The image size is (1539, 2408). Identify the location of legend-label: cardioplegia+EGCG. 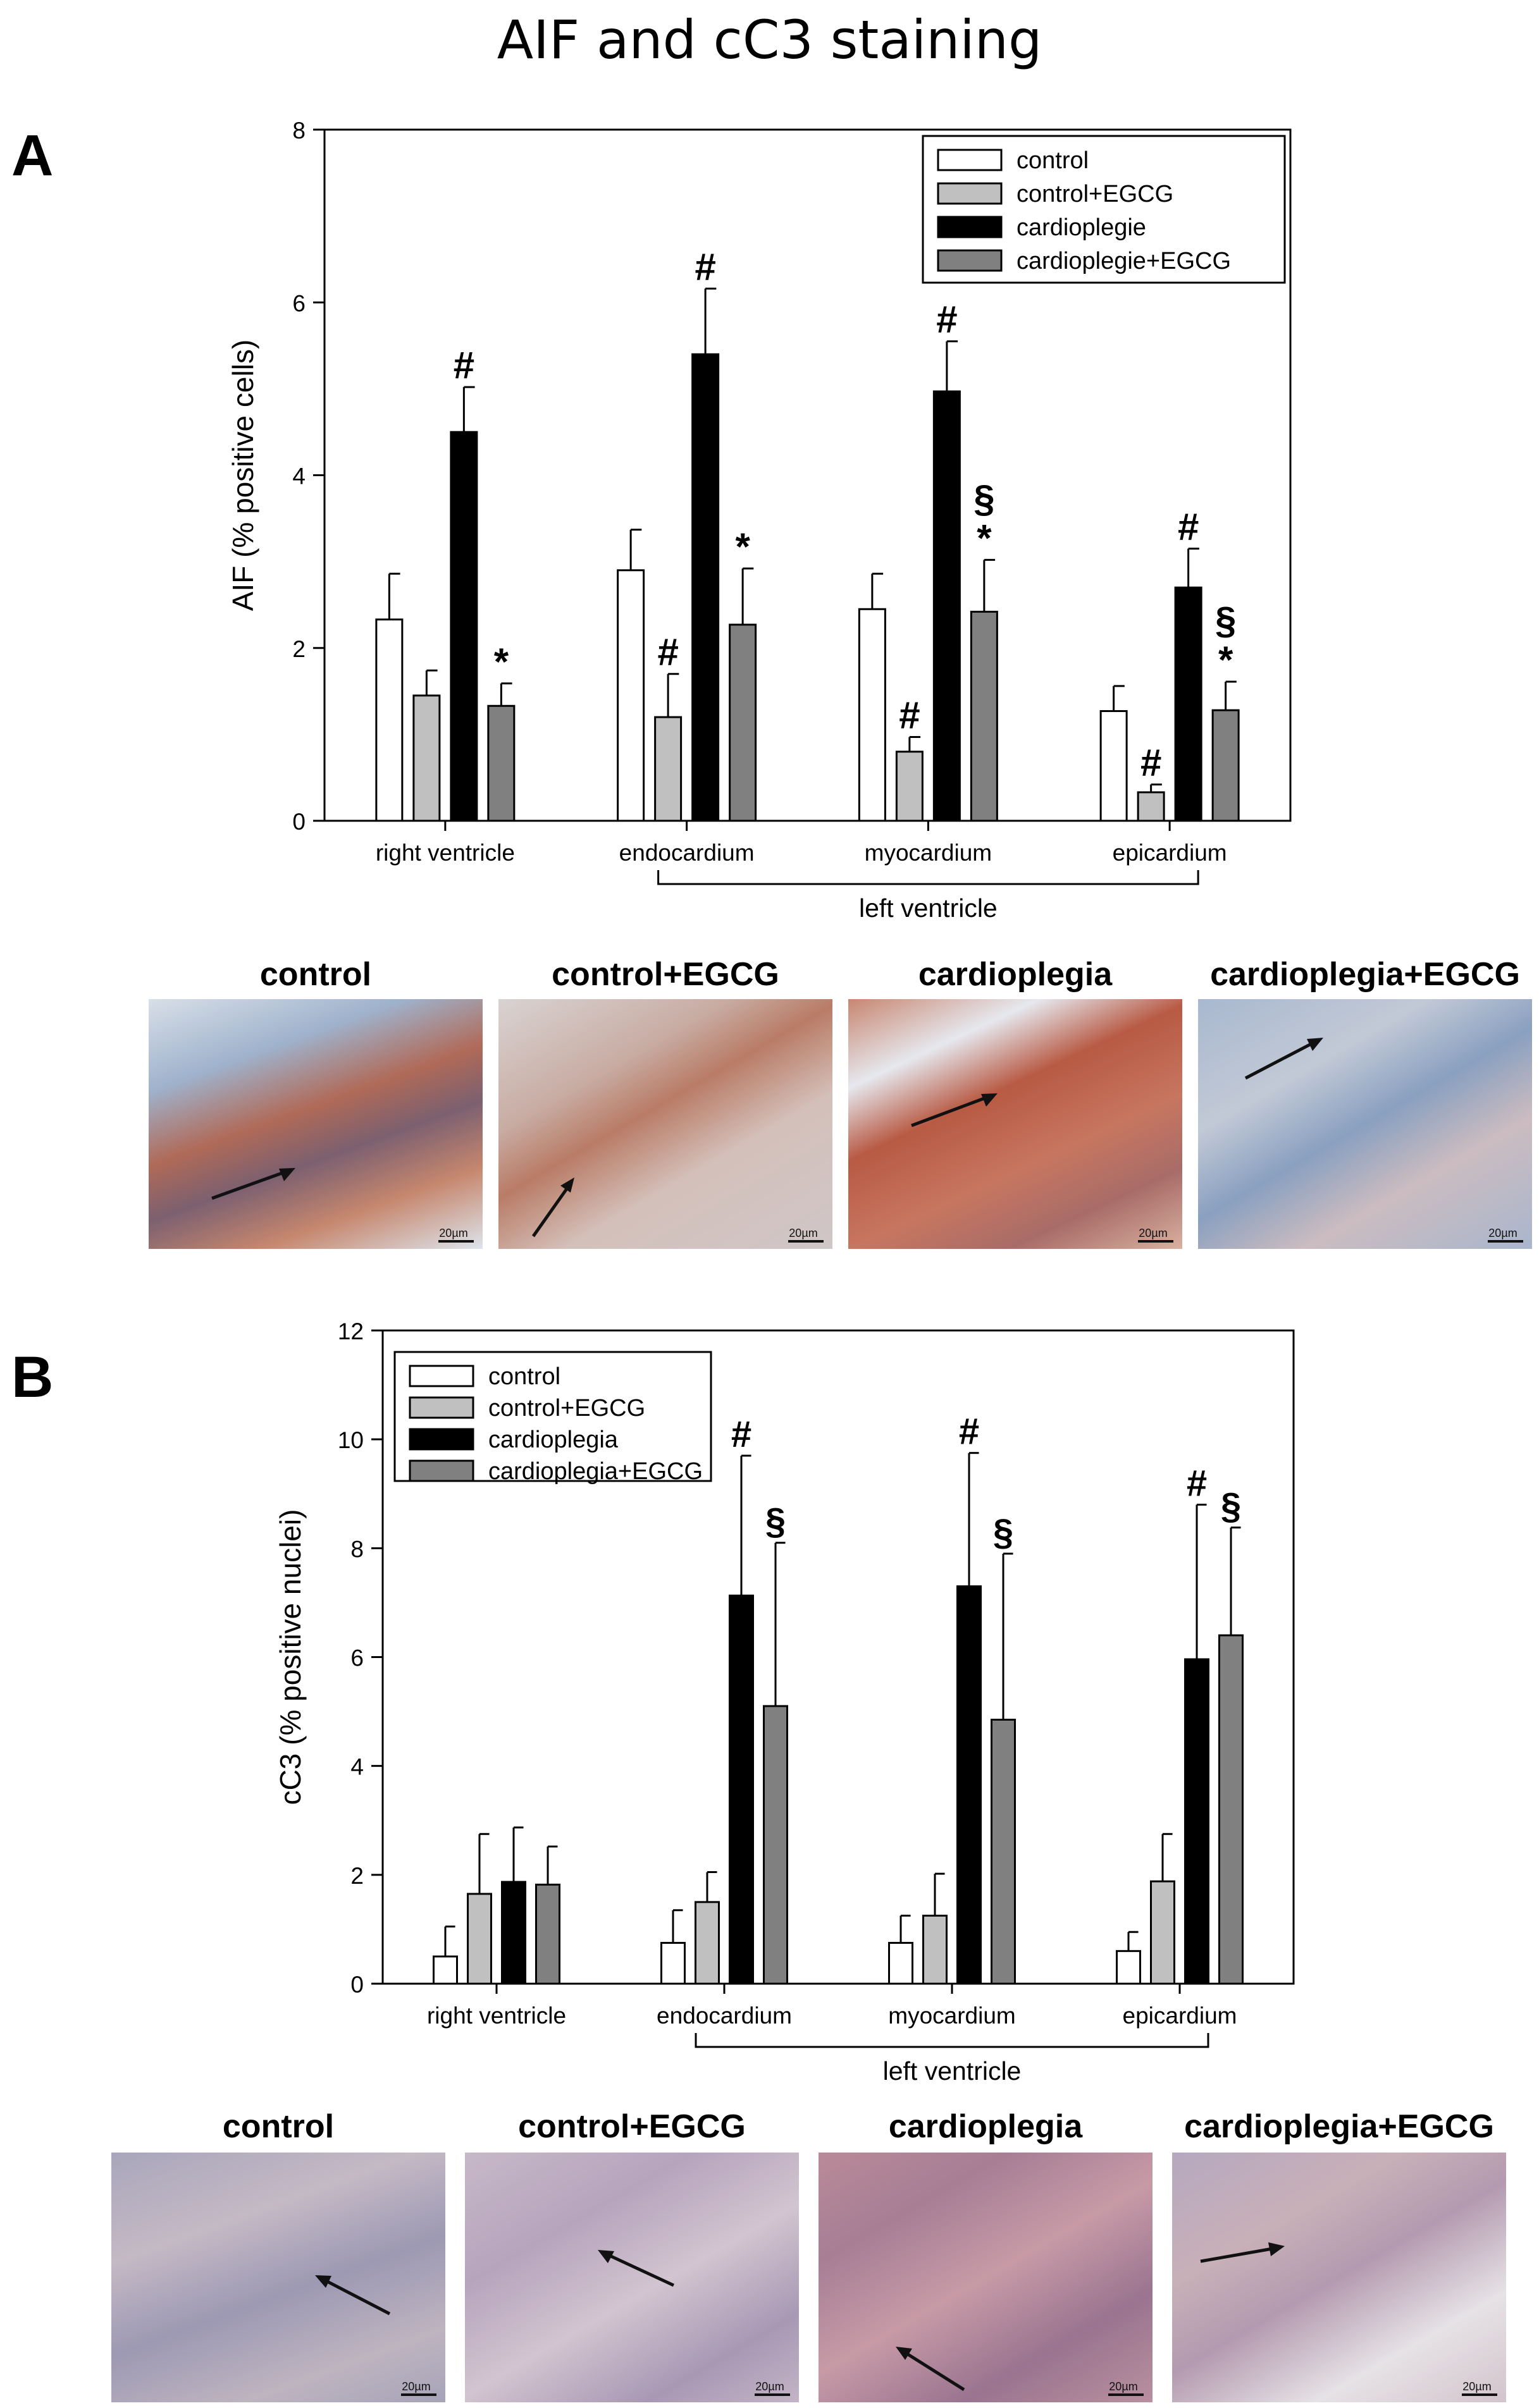
(595, 1471).